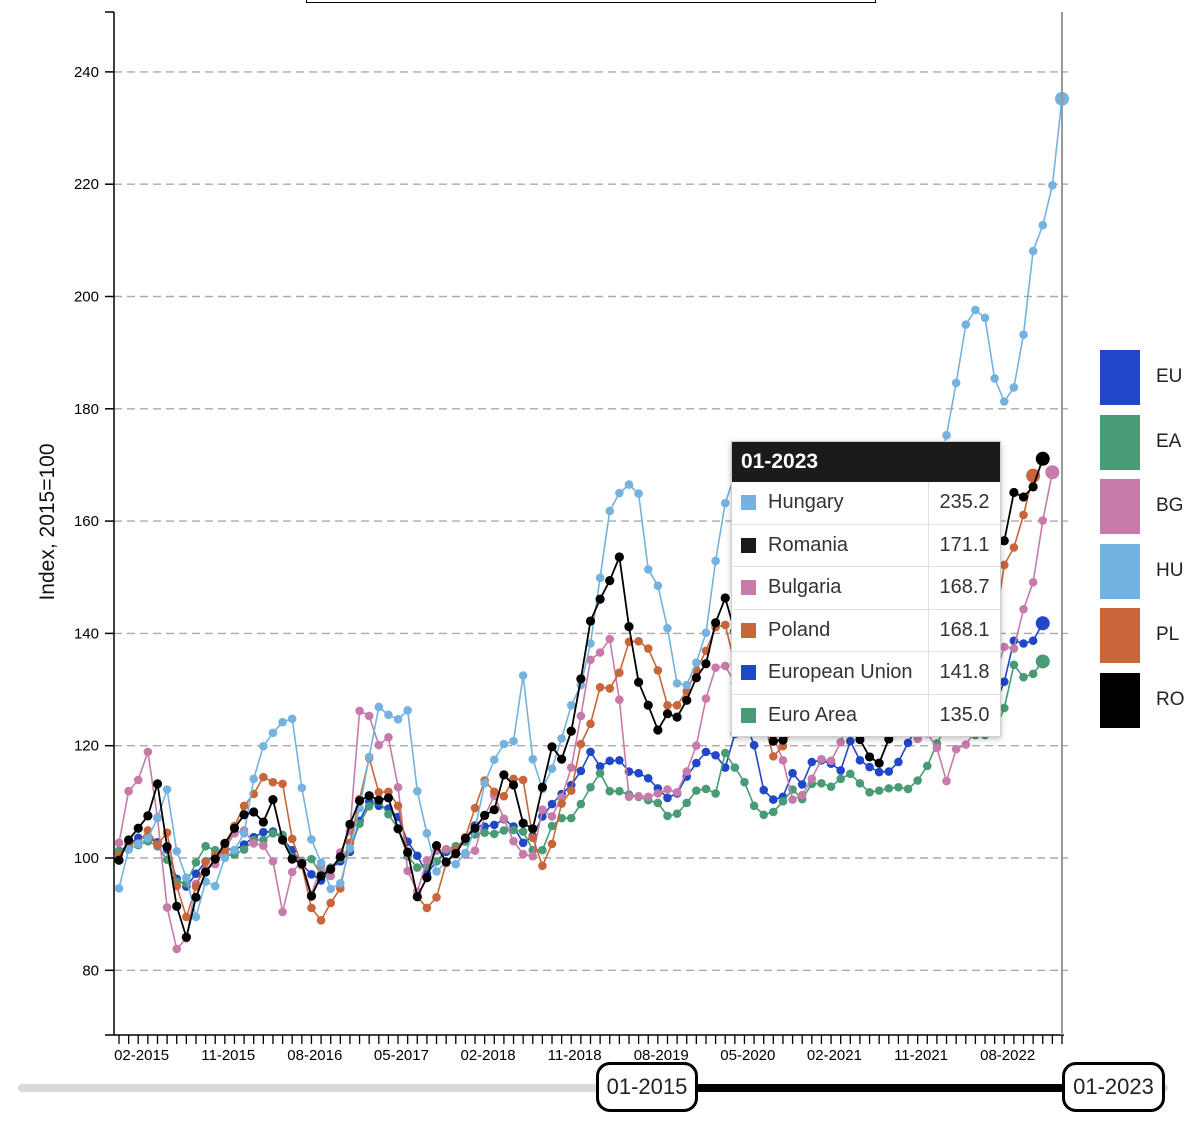  What do you see at coordinates (1145, 506) in the screenshot?
I see `legend-item-bg: BG` at bounding box center [1145, 506].